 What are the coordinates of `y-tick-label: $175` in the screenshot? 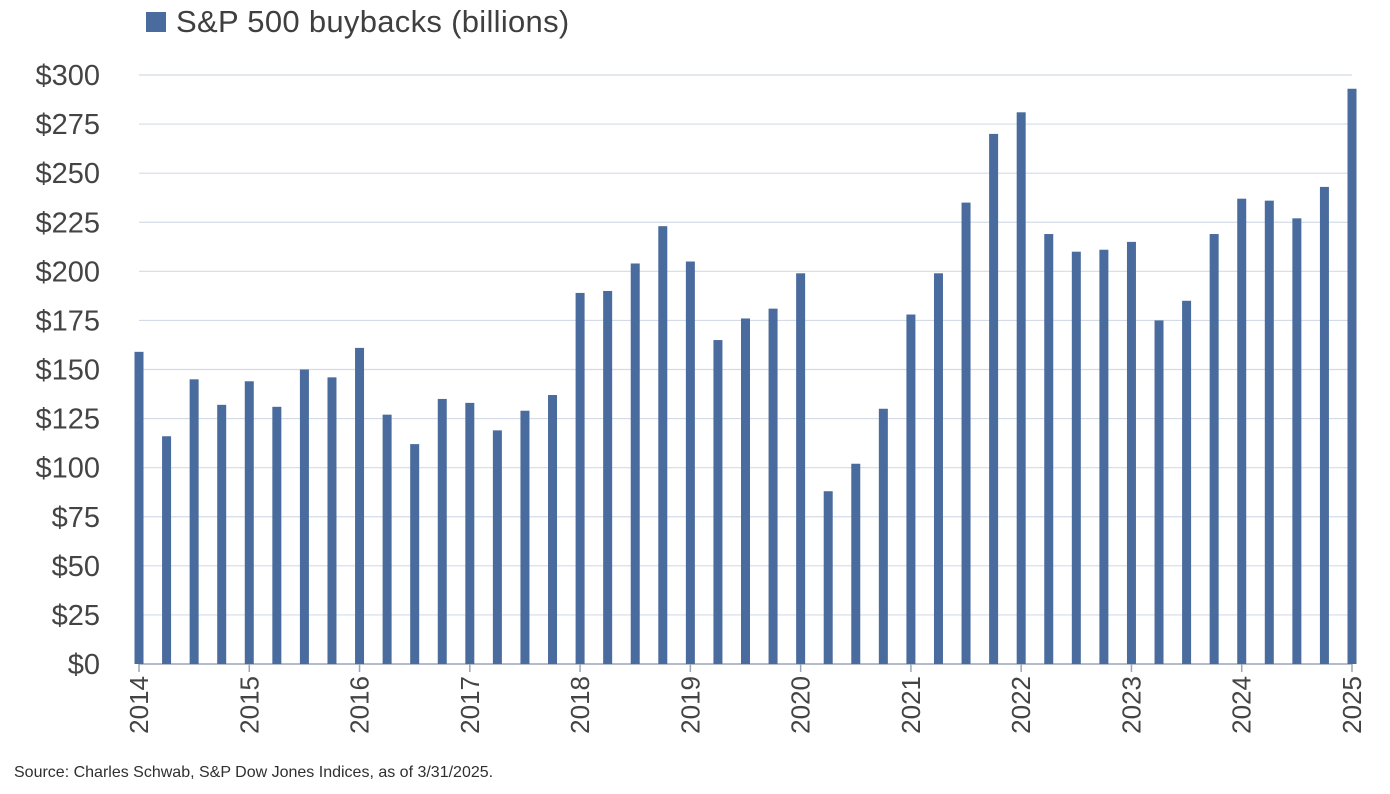 It's located at (67, 321).